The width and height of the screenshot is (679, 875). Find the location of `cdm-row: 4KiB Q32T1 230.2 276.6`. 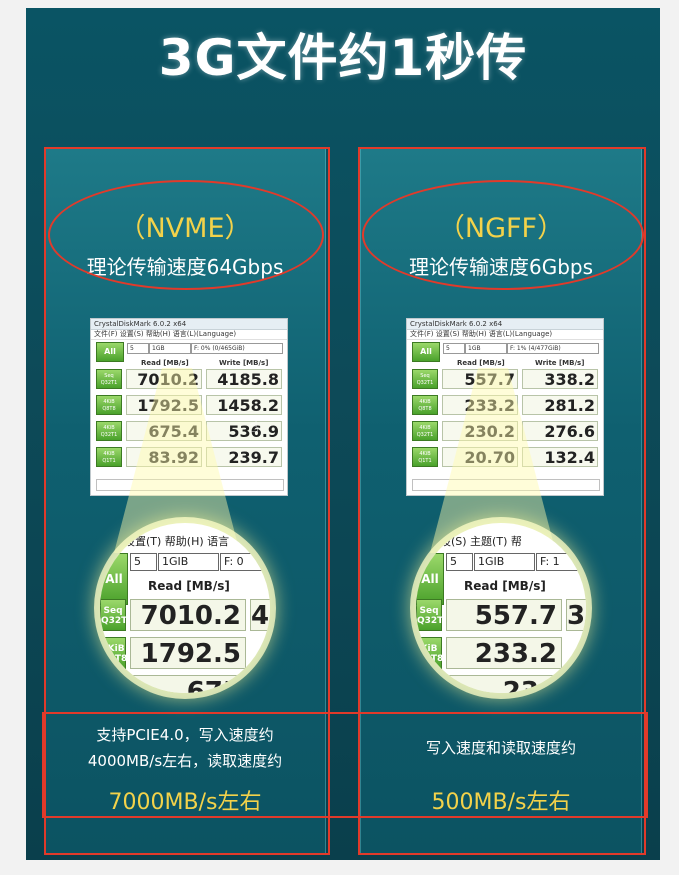

cdm-row: 4KiB Q32T1 230.2 276.6 is located at coordinates (505, 432).